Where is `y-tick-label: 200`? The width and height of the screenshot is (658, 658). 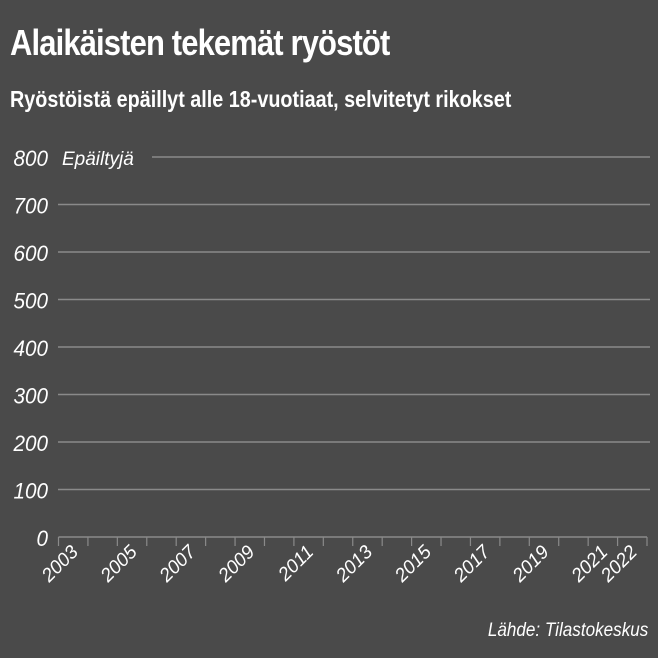
y-tick-label: 200 is located at coordinates (31, 443).